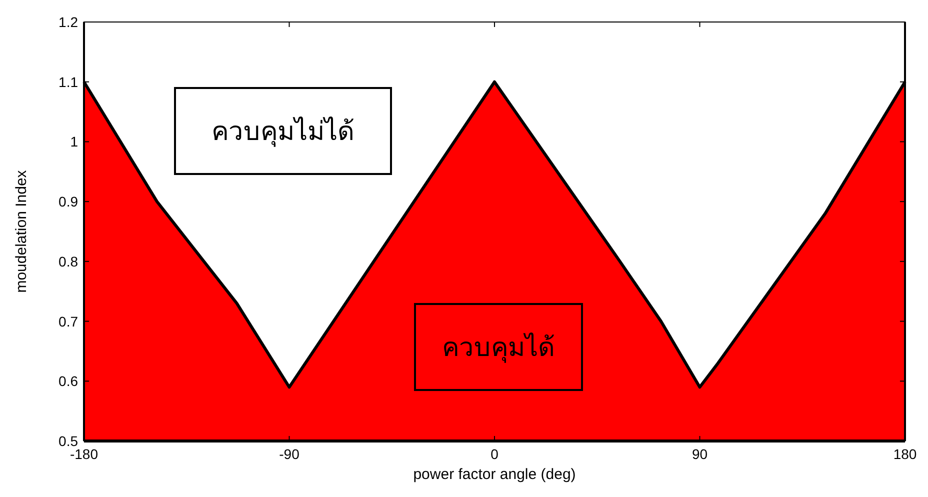 The height and width of the screenshot is (497, 928). Describe the element at coordinates (68, 22) in the screenshot. I see `y-tick-label: 1.2` at that location.